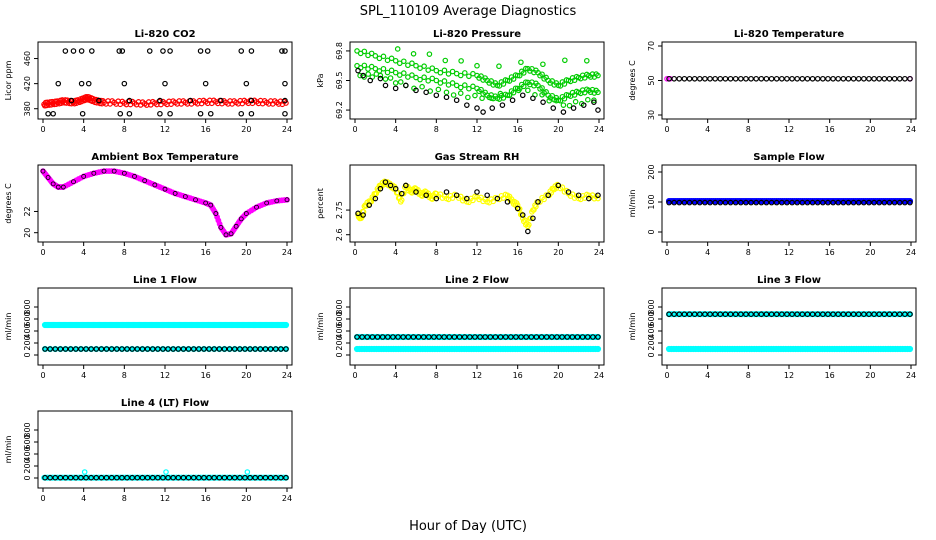 Image resolution: width=936 pixels, height=540 pixels. What do you see at coordinates (231, 234) in the screenshot?
I see `reference-point` at bounding box center [231, 234].